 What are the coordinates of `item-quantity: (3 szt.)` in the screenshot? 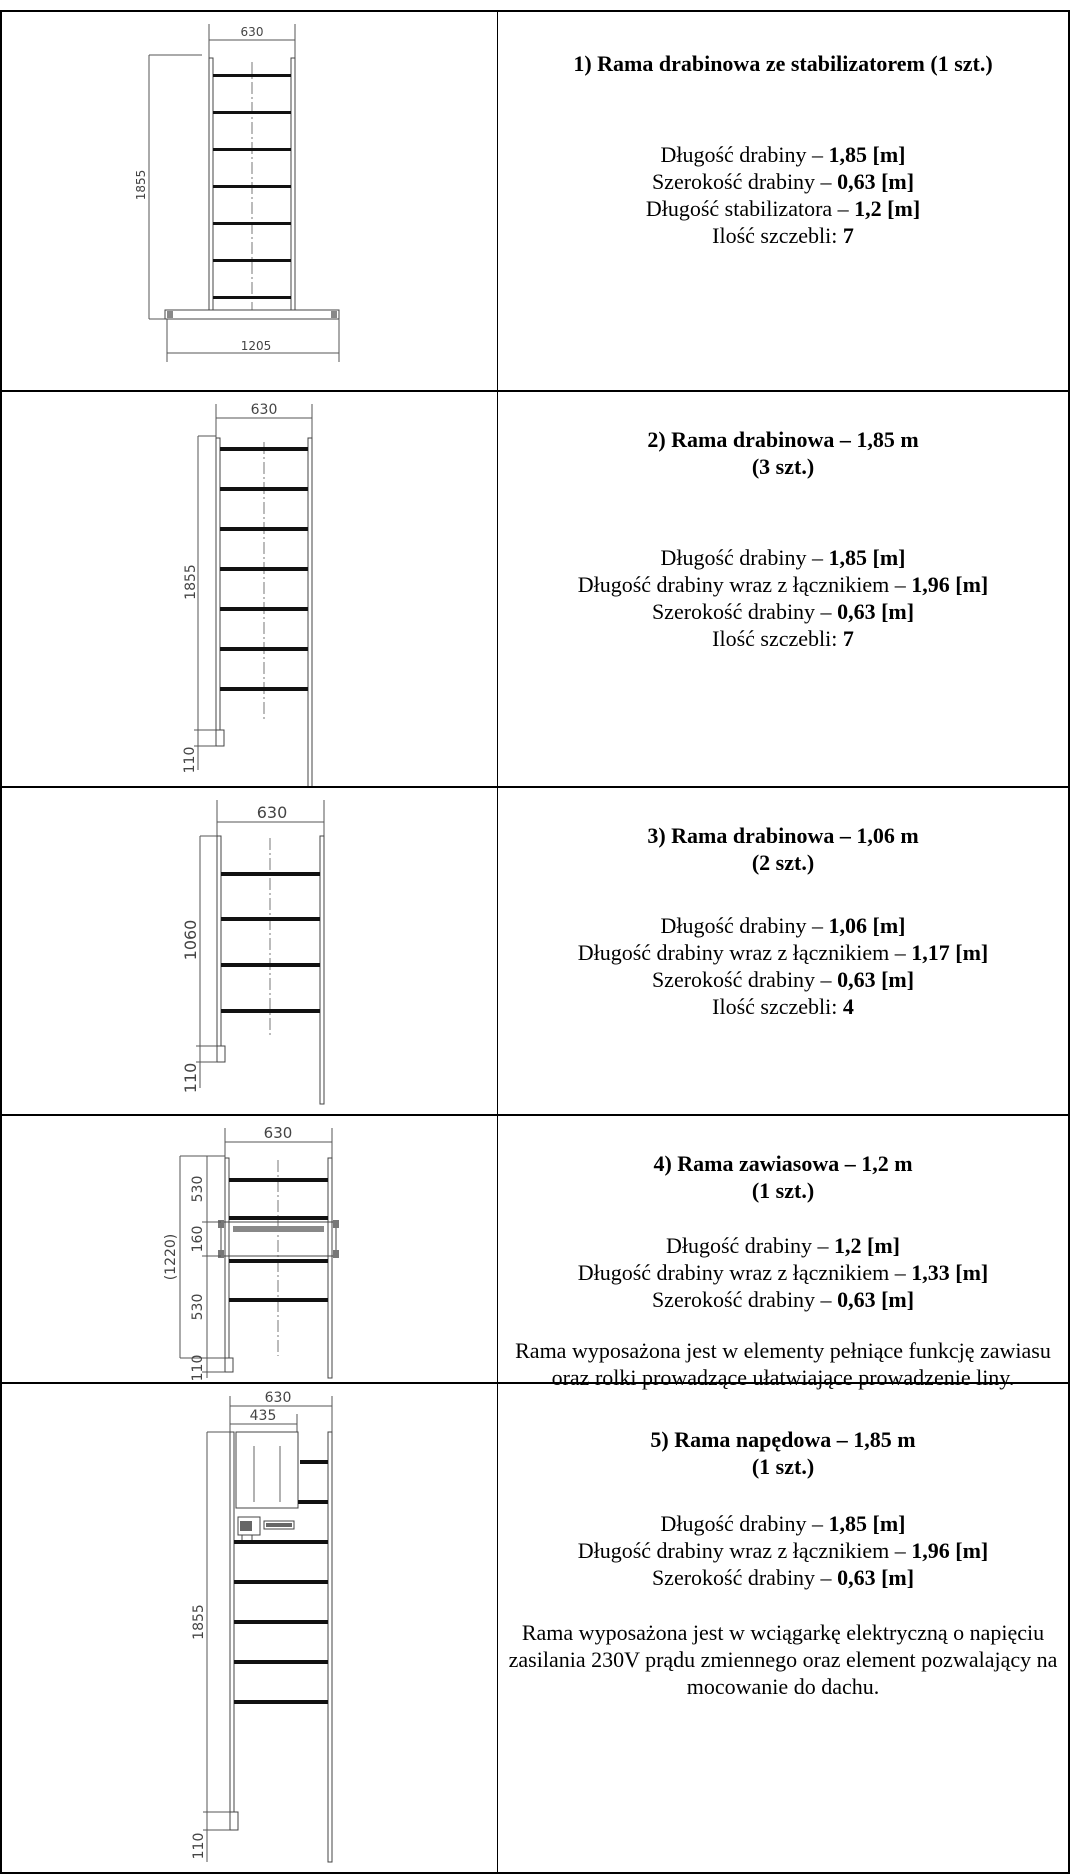 It's located at (783, 466).